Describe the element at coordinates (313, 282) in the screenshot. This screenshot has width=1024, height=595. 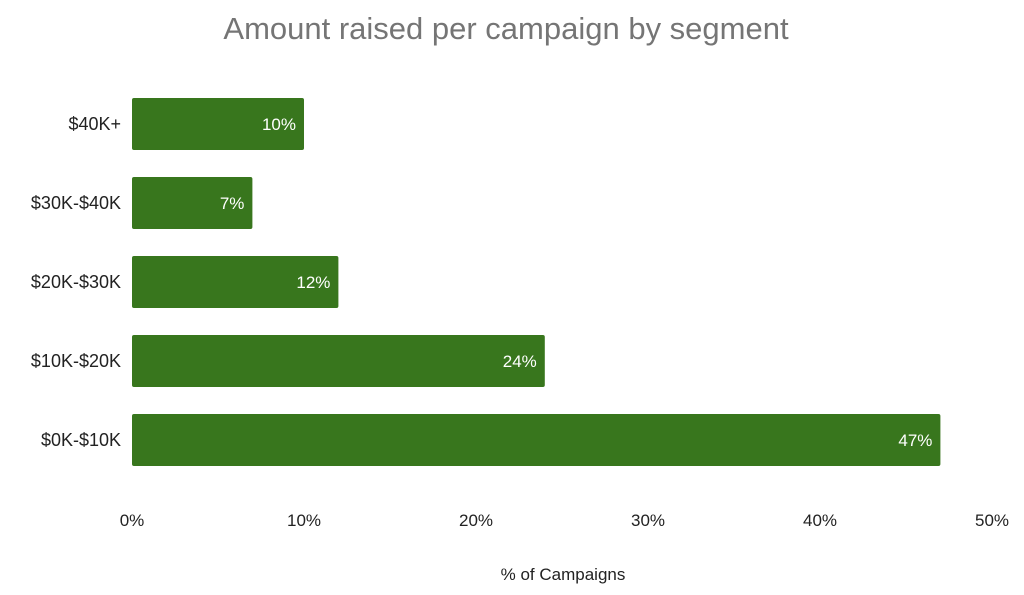
I see `bar-value-label: 12%` at that location.